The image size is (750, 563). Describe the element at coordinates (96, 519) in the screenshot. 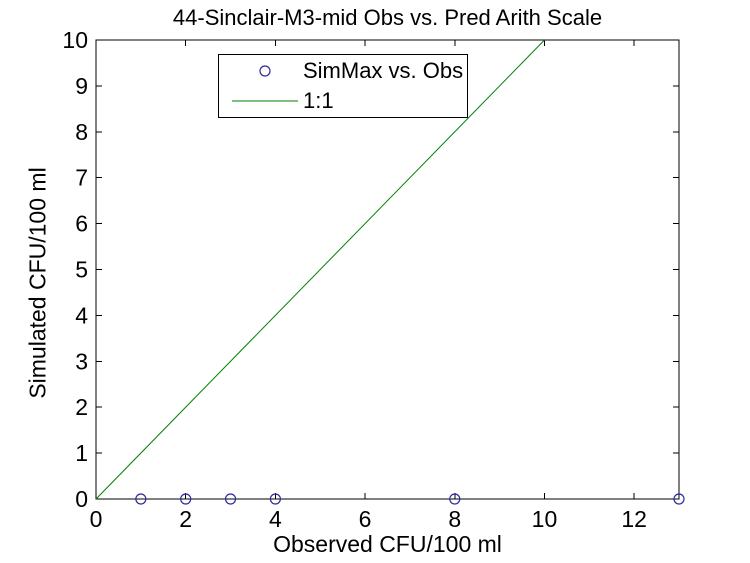

I see `x-tick-label: 0` at that location.